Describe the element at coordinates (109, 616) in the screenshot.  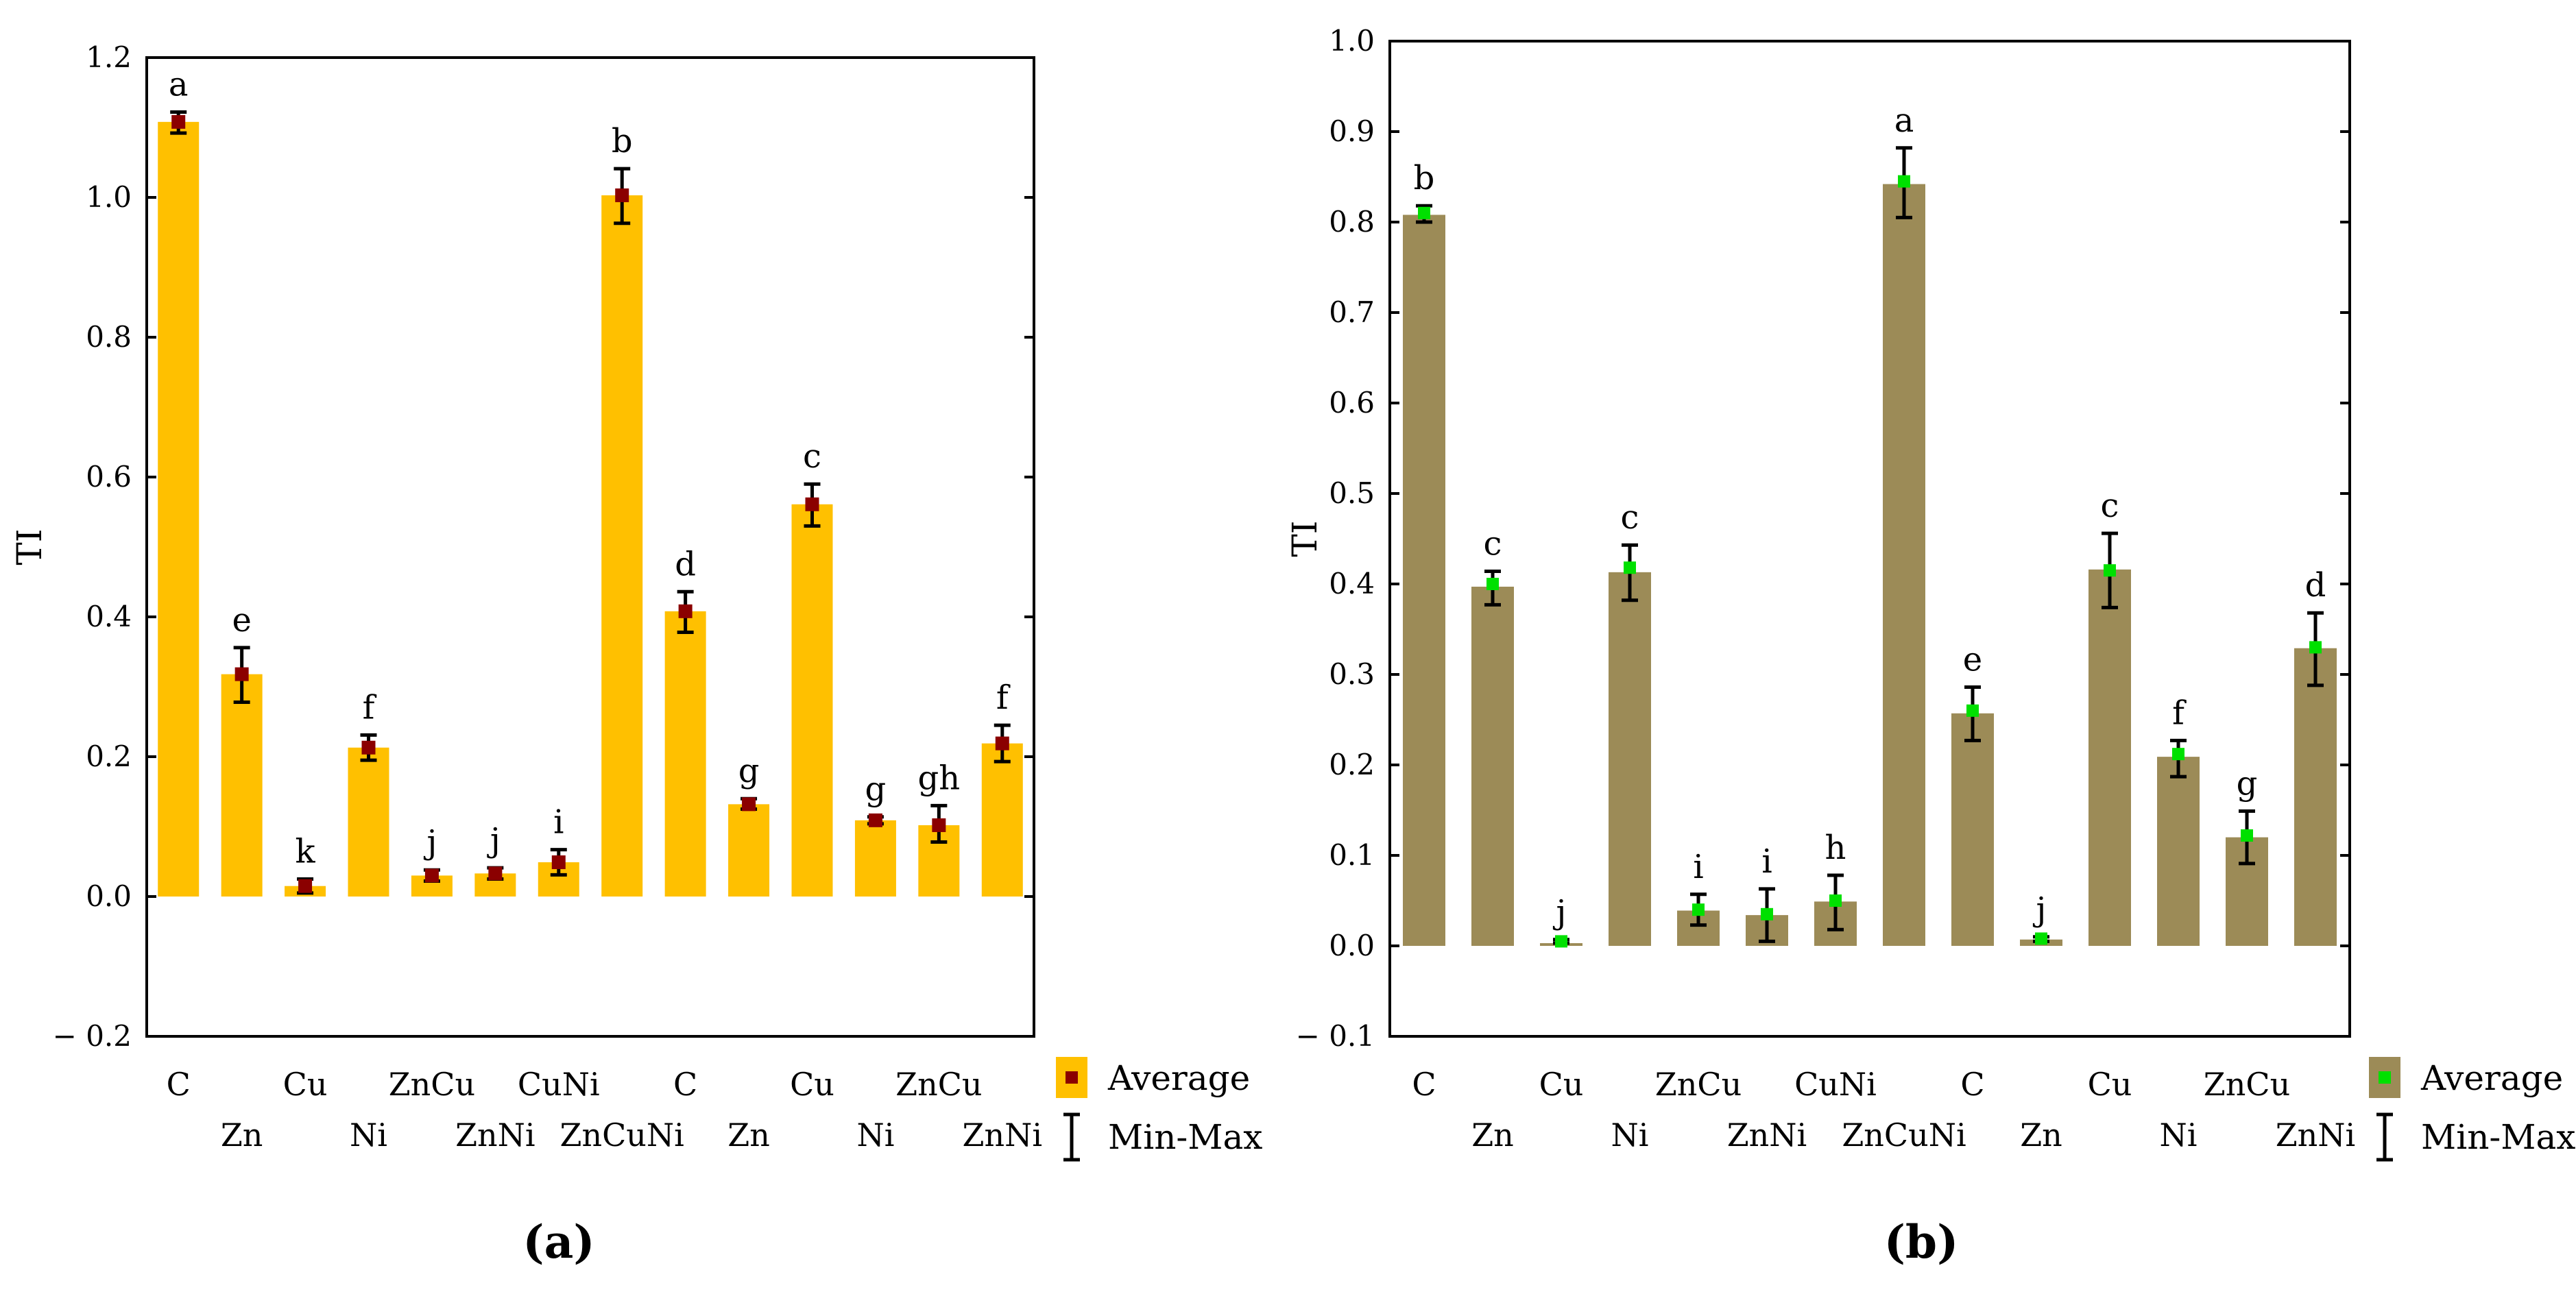
I see `y-tick-label: 0.4` at that location.